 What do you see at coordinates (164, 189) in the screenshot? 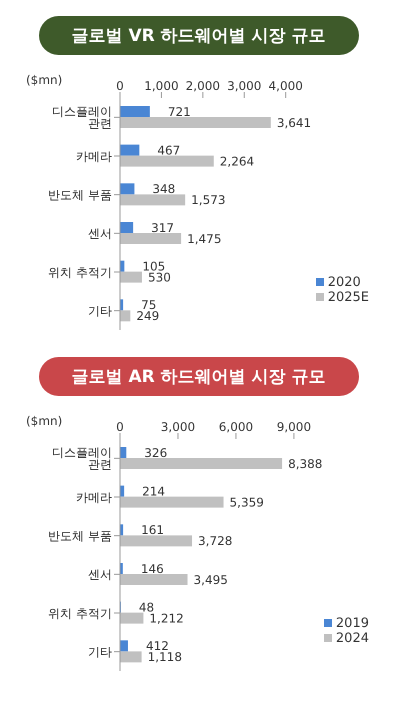
I see `data-label: 348` at bounding box center [164, 189].